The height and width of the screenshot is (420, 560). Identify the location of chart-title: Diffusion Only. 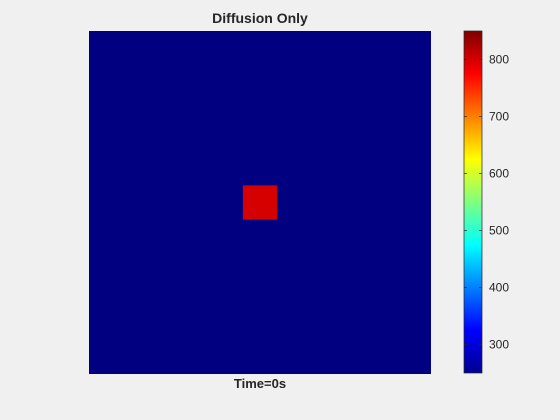
(260, 18).